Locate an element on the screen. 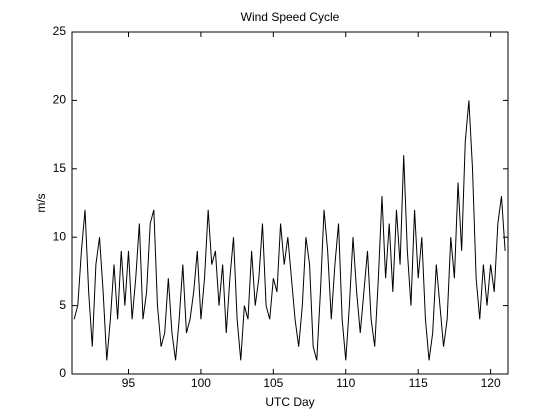 The width and height of the screenshot is (560, 420). y-tick-label: 10 is located at coordinates (60, 236).